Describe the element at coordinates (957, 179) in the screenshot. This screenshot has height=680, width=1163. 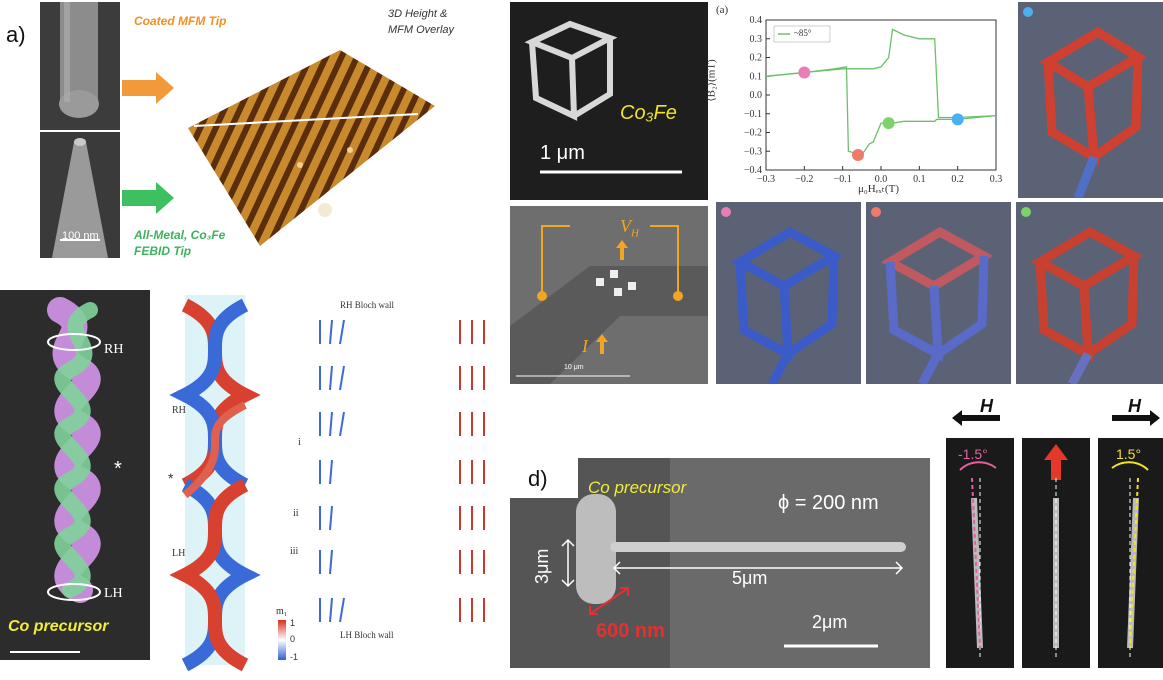
I see `x-tick-label: 0.2` at that location.